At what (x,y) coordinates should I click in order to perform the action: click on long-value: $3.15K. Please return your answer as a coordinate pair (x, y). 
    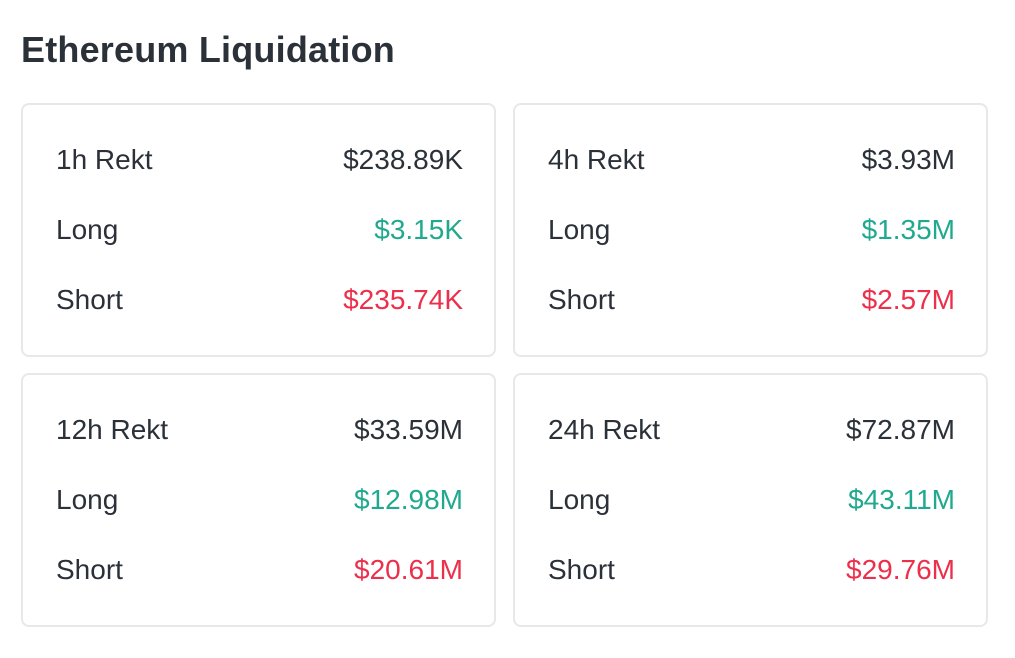
    Looking at the image, I should click on (418, 229).